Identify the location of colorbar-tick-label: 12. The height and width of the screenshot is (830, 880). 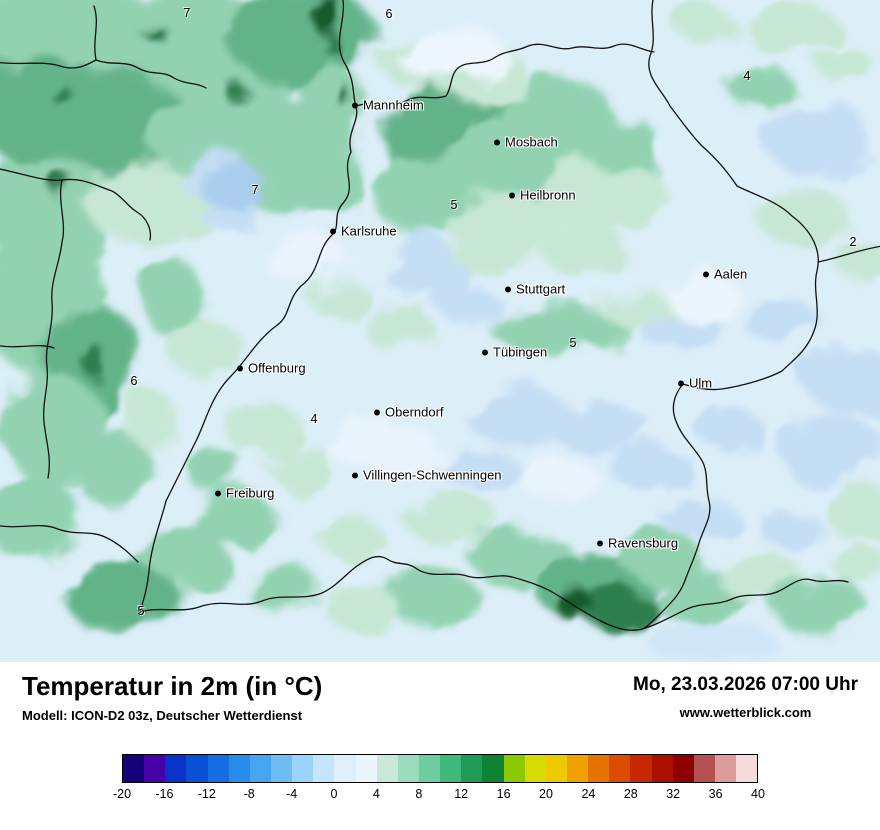
(461, 794).